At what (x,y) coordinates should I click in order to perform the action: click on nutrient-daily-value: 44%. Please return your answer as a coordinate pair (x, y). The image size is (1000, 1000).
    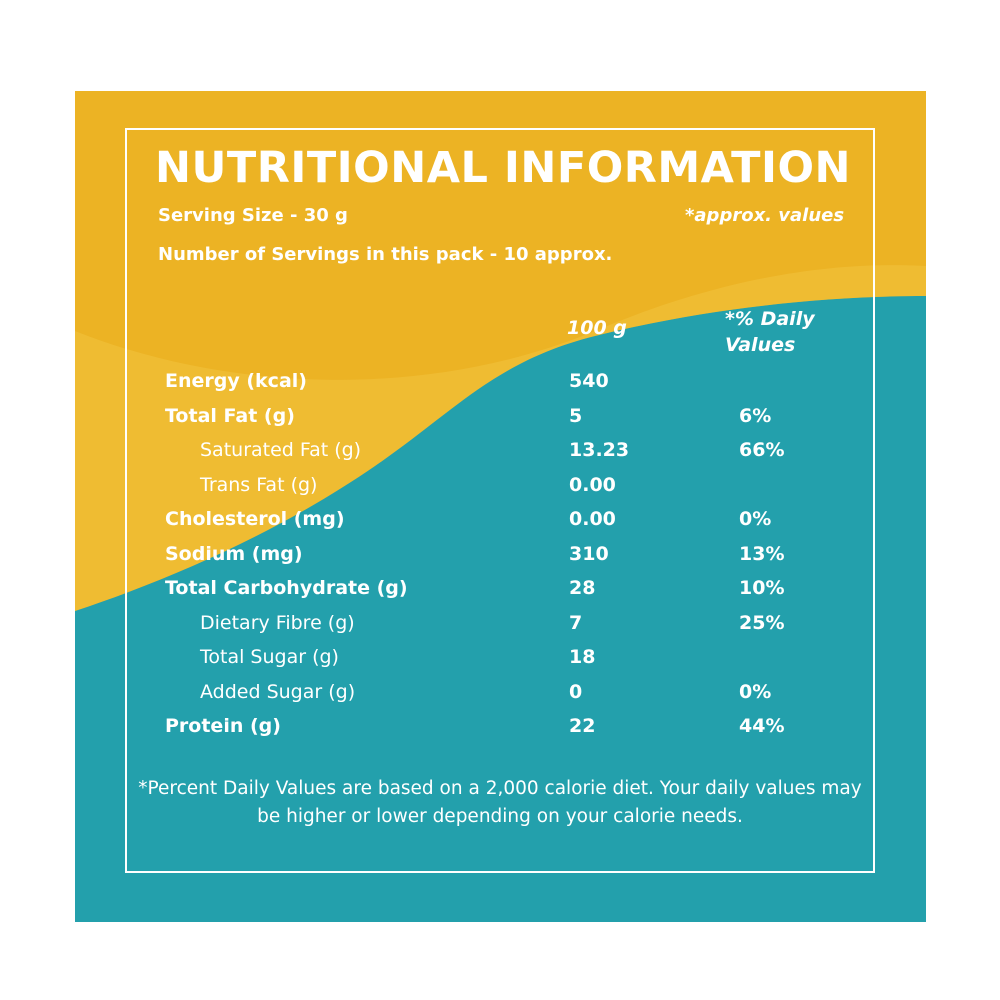
    Looking at the image, I should click on (762, 726).